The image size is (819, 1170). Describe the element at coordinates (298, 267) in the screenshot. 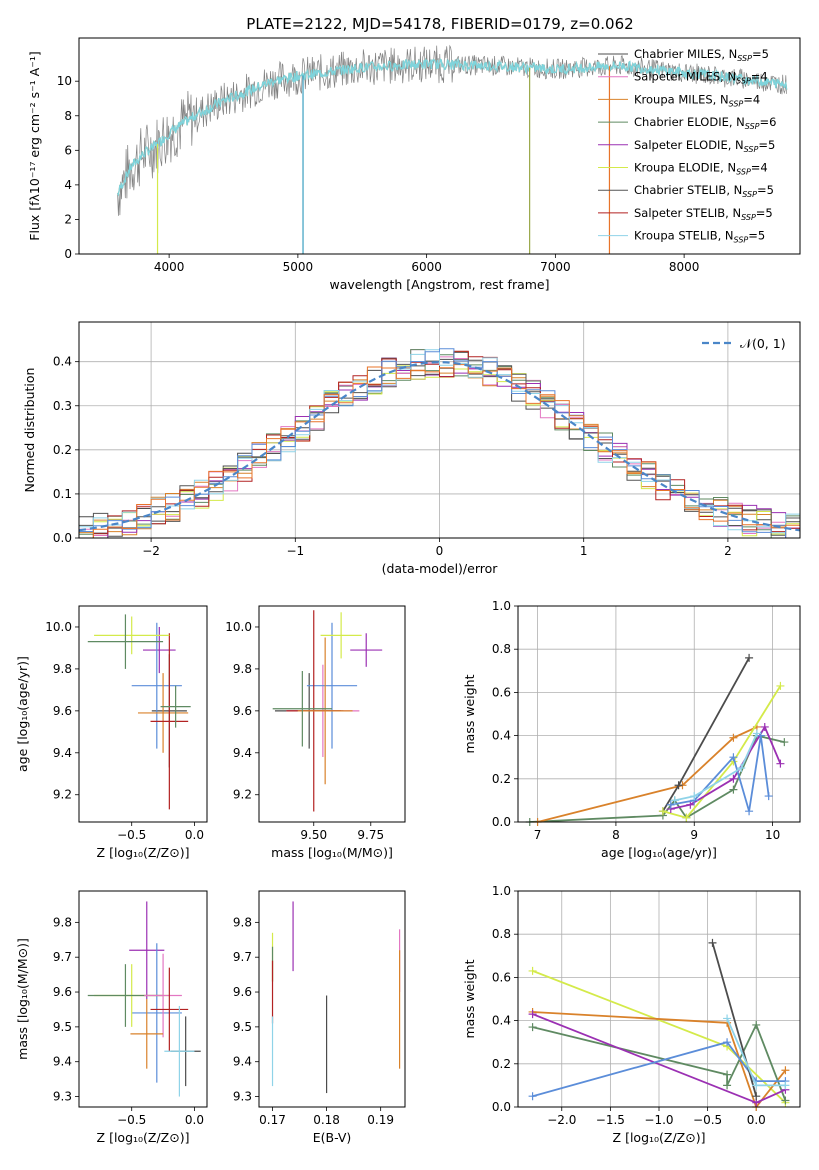

I see `x-tick-label: 5000` at that location.